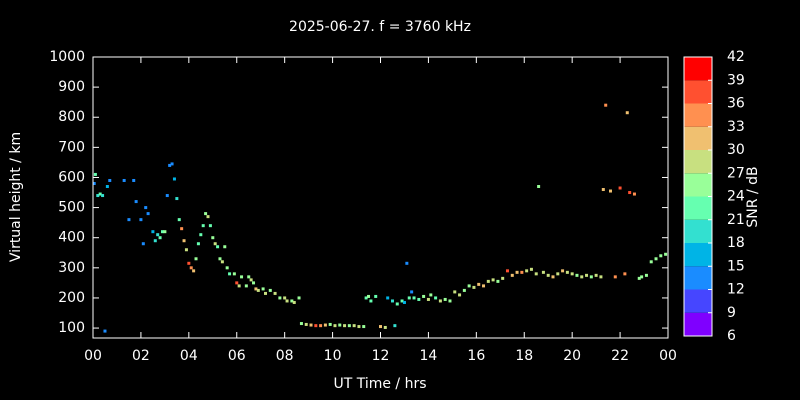 The width and height of the screenshot is (800, 400). Describe the element at coordinates (731, 313) in the screenshot. I see `colorbar-tick-label: 9` at that location.